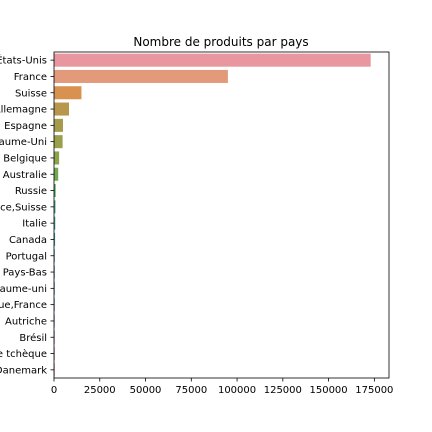 Image resolution: width=432 pixels, height=432 pixels. I want to click on y-tick-label: France, so click(30, 77).